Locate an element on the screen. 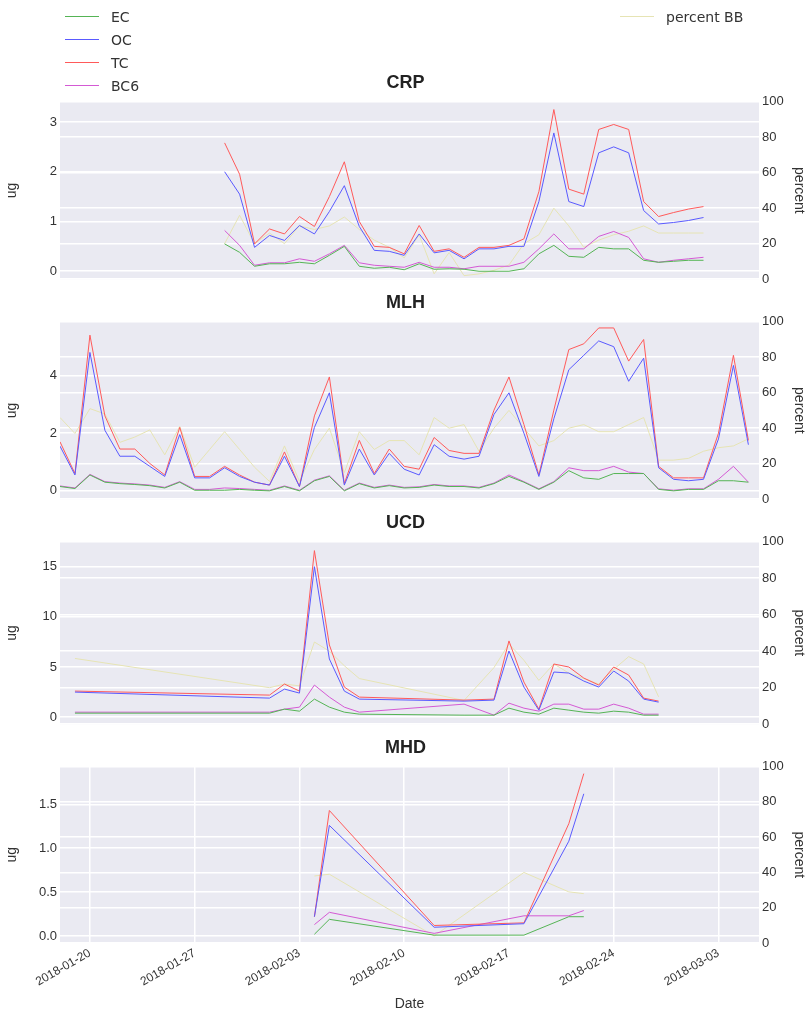  y-tick-label: 4 is located at coordinates (53, 375).